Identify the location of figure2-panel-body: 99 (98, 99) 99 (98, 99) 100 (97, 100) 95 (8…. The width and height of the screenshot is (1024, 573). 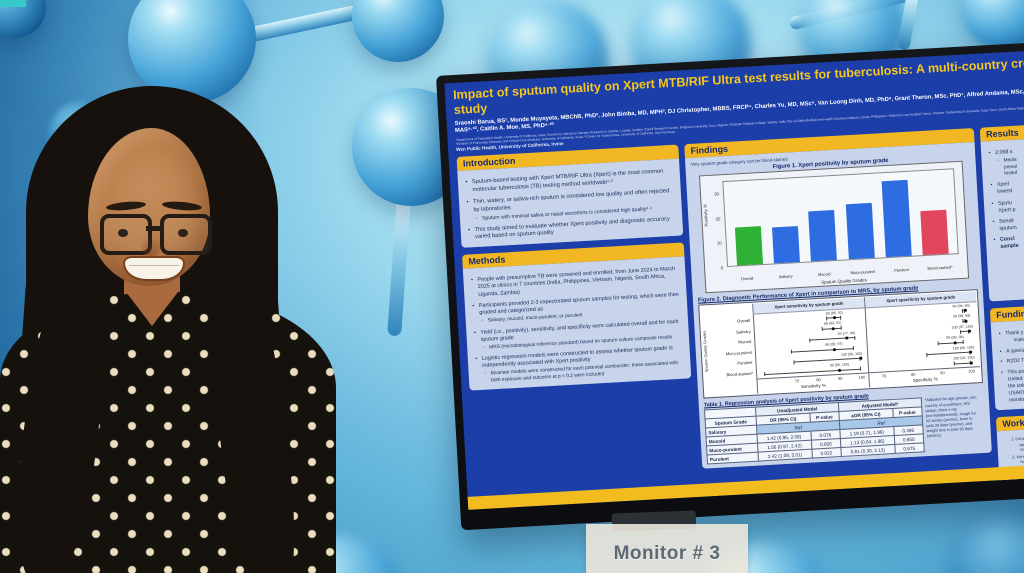
(923, 338).